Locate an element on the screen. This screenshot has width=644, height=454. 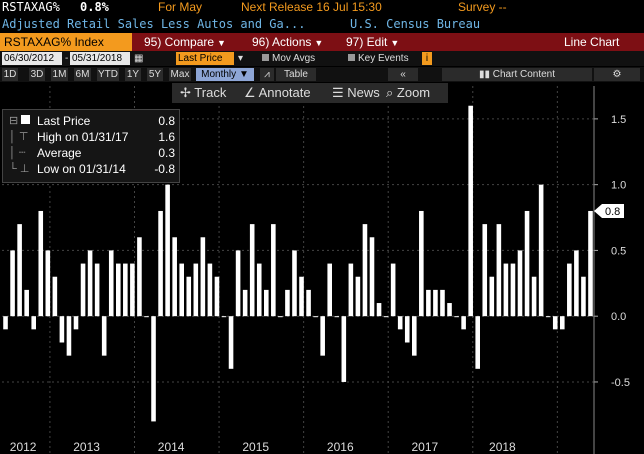
annotate-button: ∠ Annotate is located at coordinates (277, 93).